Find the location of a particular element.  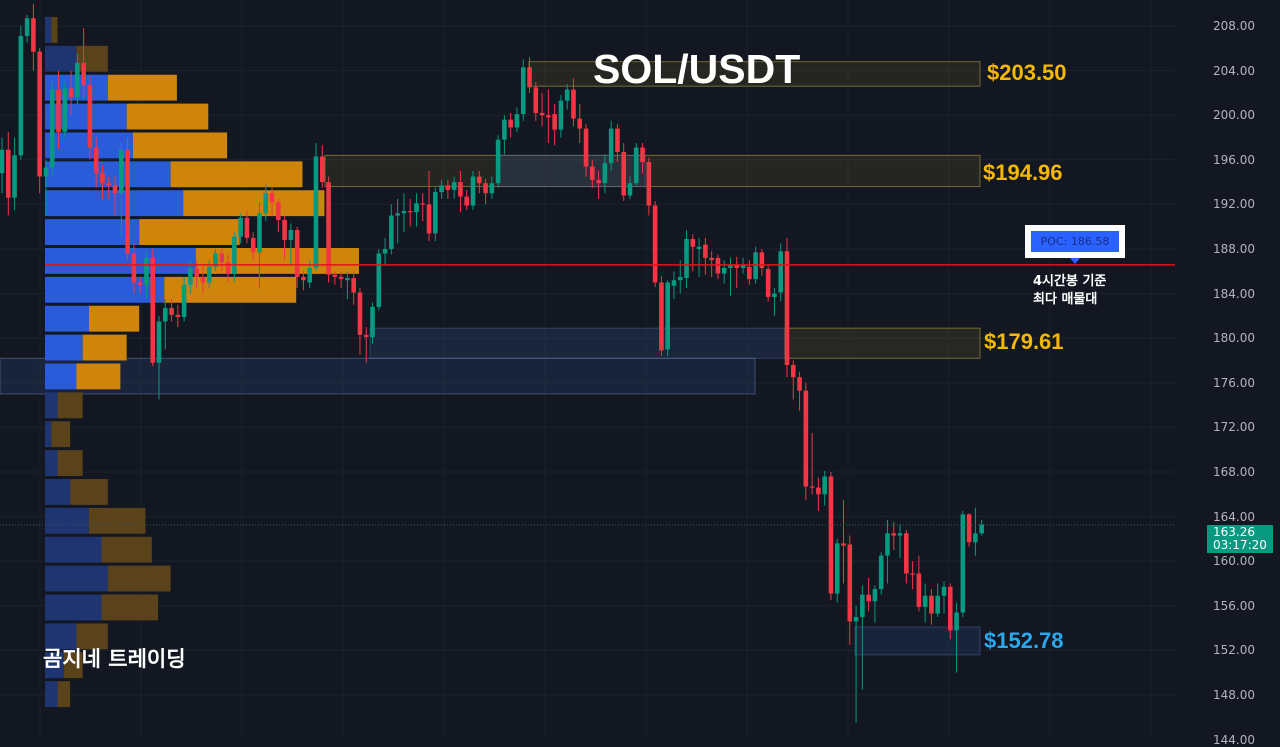

poc-note-line2: 최다 매물대 is located at coordinates (1065, 299).